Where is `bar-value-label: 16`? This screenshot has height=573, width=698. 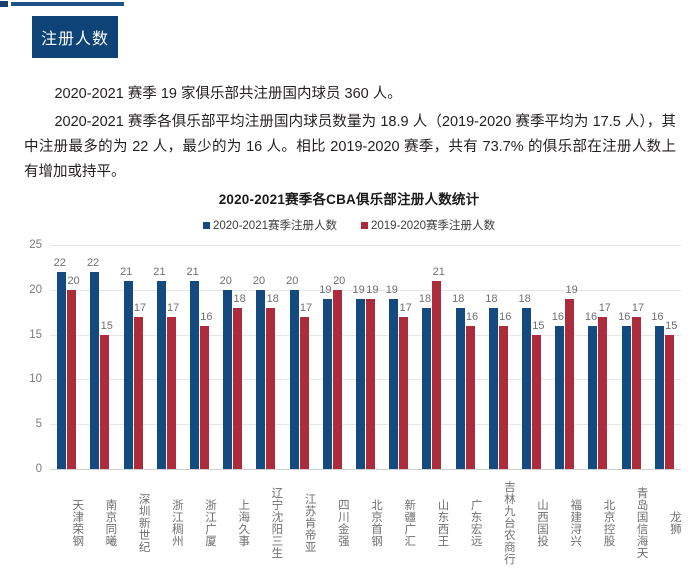 bar-value-label: 16 is located at coordinates (624, 316).